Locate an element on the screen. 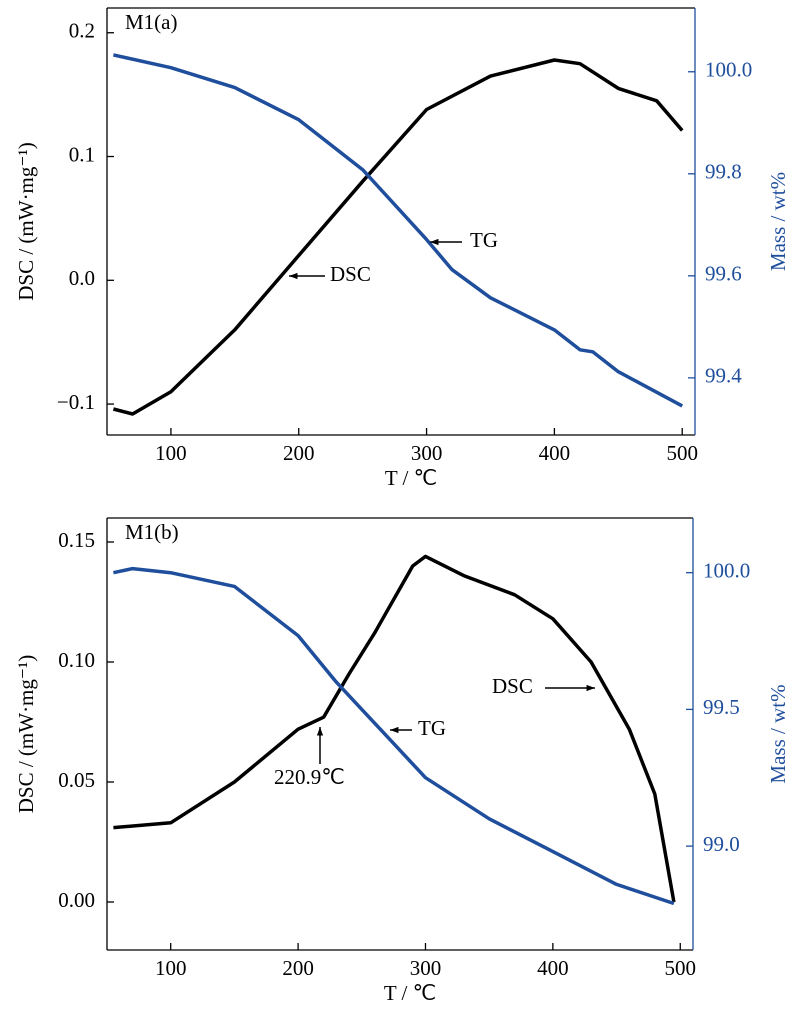  y2-tick-label: 99.5 is located at coordinates (721, 707).